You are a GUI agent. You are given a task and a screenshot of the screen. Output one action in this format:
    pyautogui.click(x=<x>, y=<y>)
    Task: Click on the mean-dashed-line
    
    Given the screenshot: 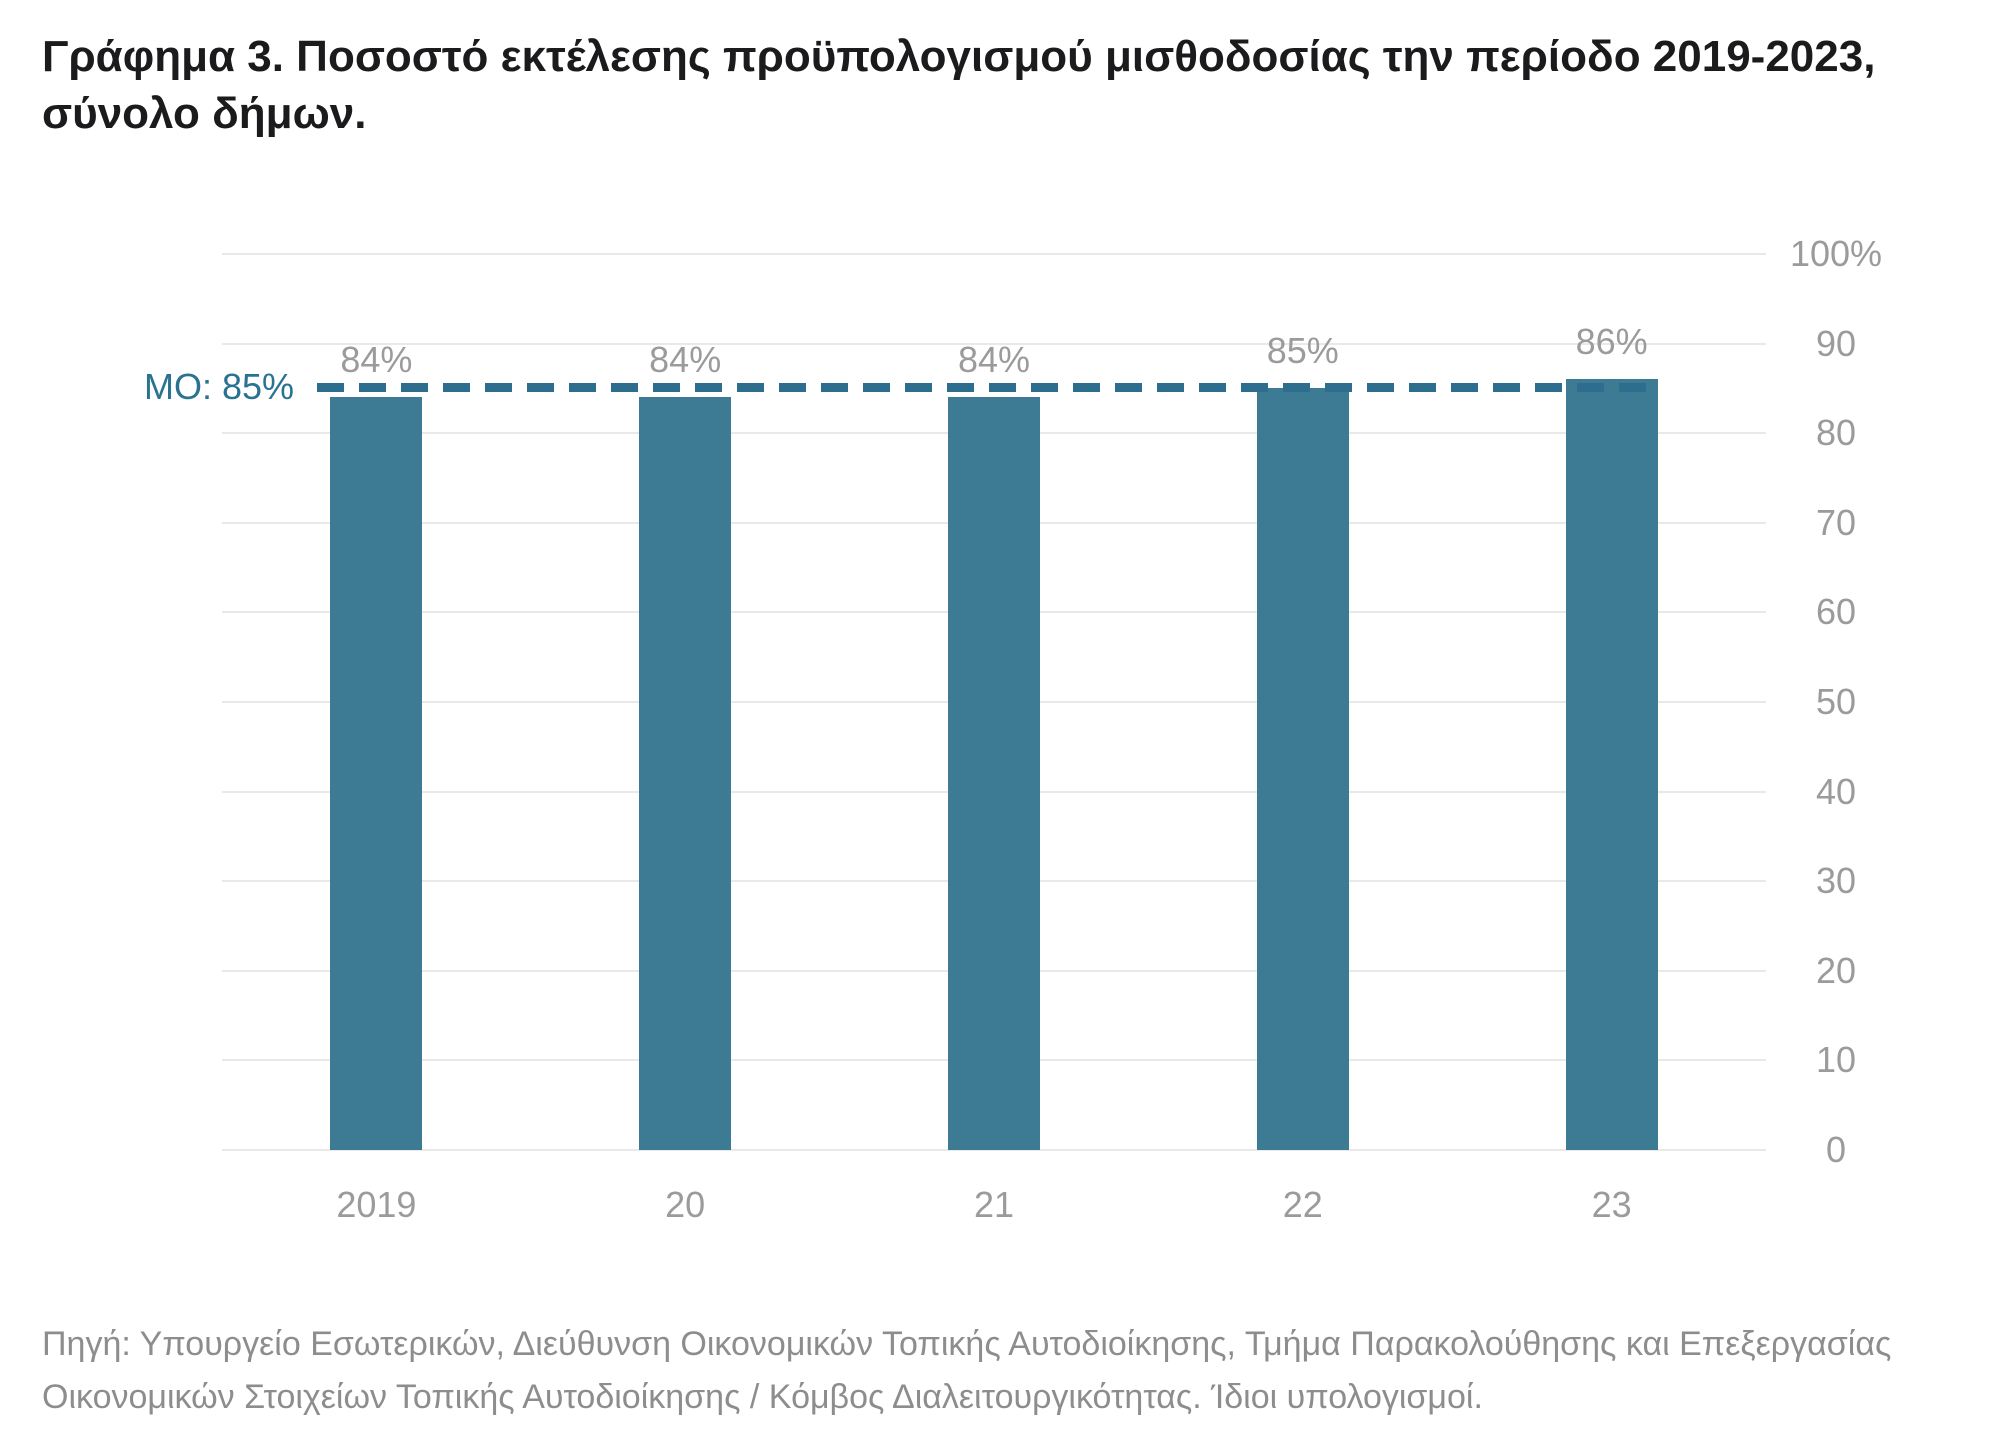 What is the action you would take?
    pyautogui.click(x=987, y=388)
    